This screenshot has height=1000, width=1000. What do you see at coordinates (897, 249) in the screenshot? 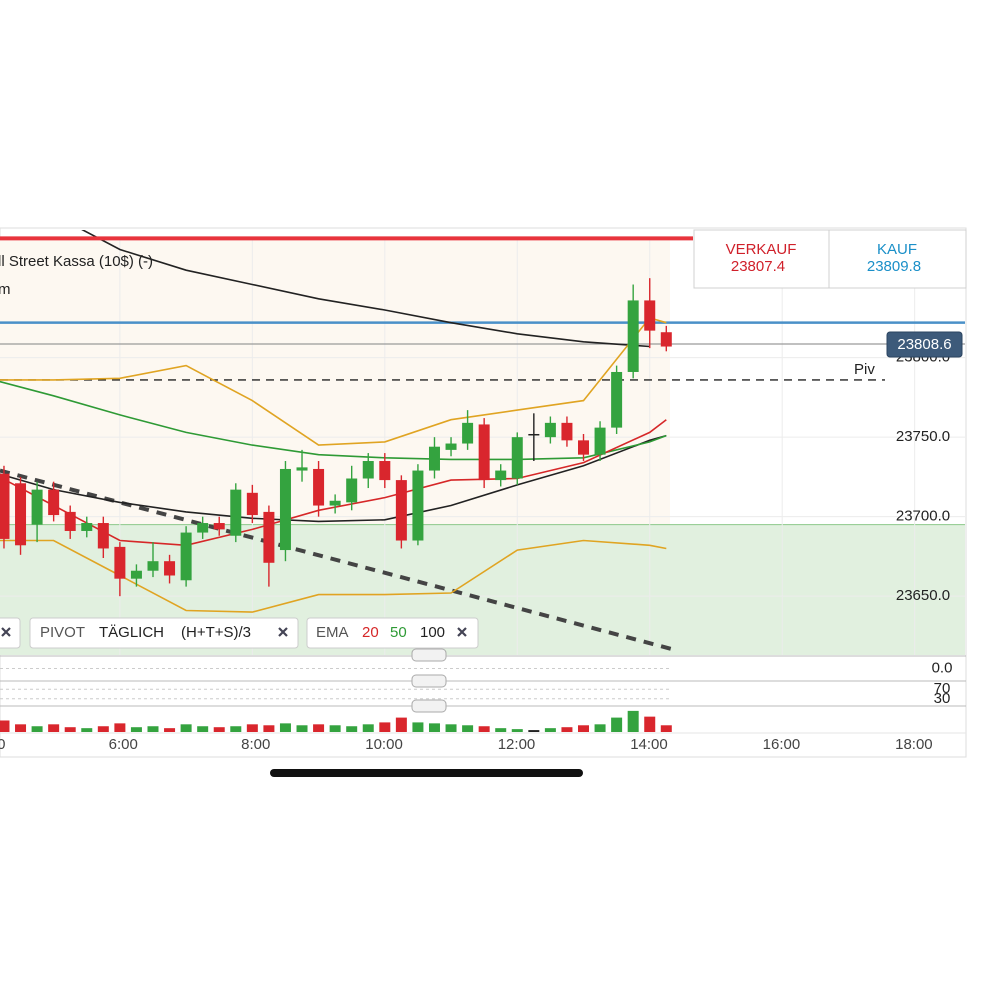
I see `buy-label: KAUF` at bounding box center [897, 249].